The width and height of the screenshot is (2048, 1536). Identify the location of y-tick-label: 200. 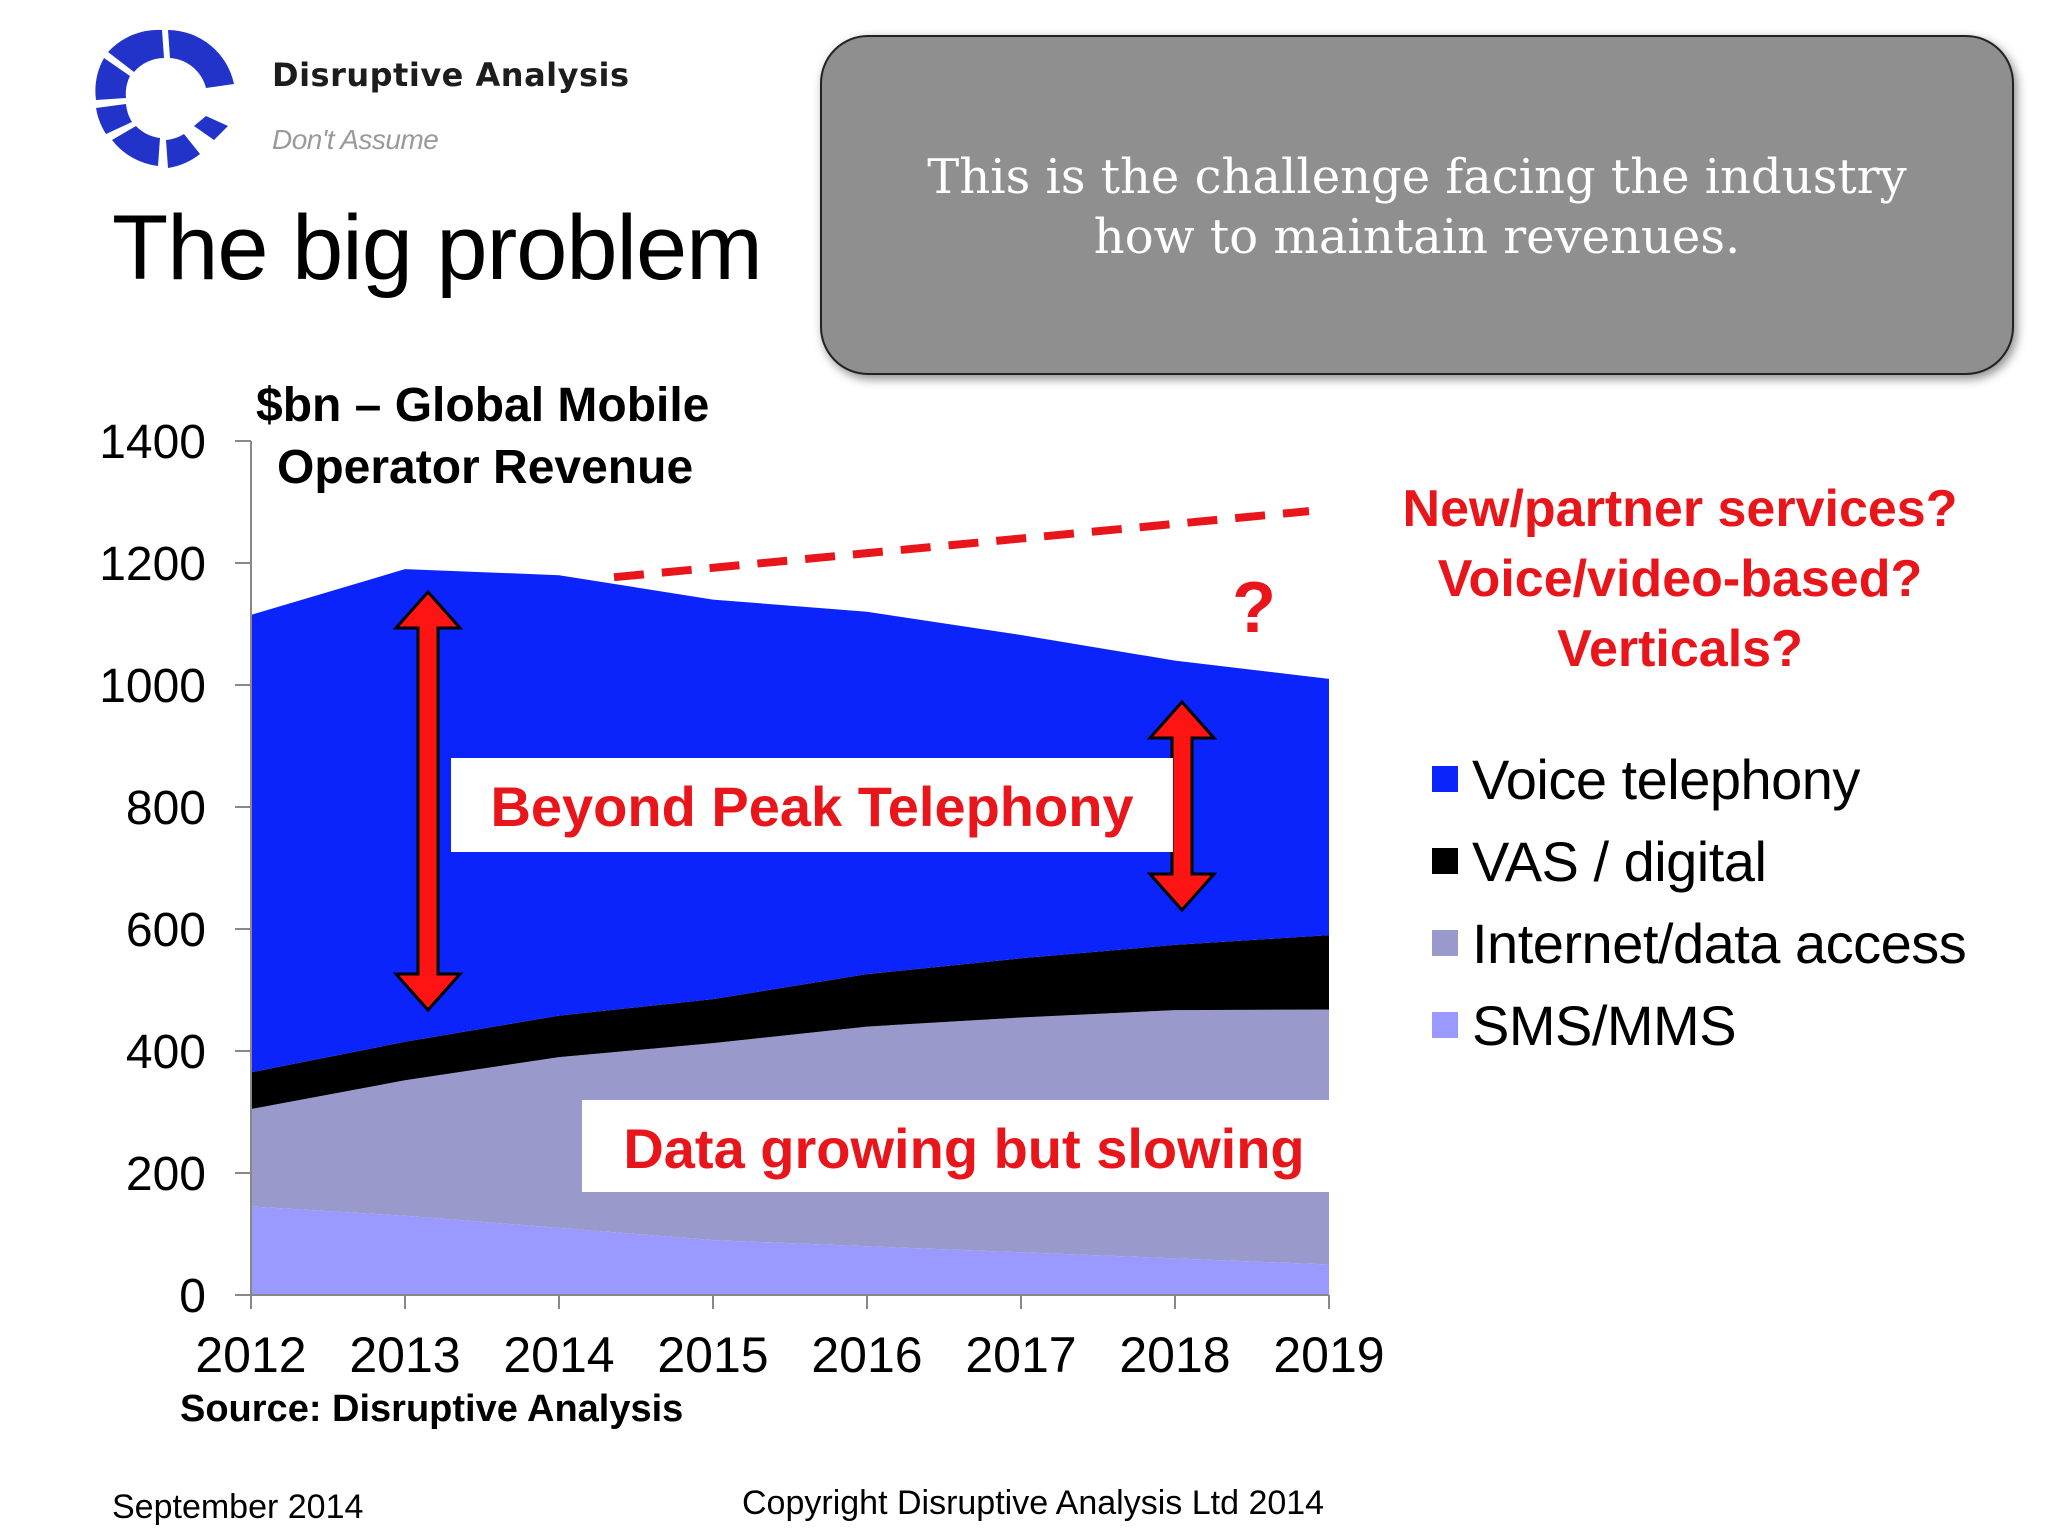
(166, 1174).